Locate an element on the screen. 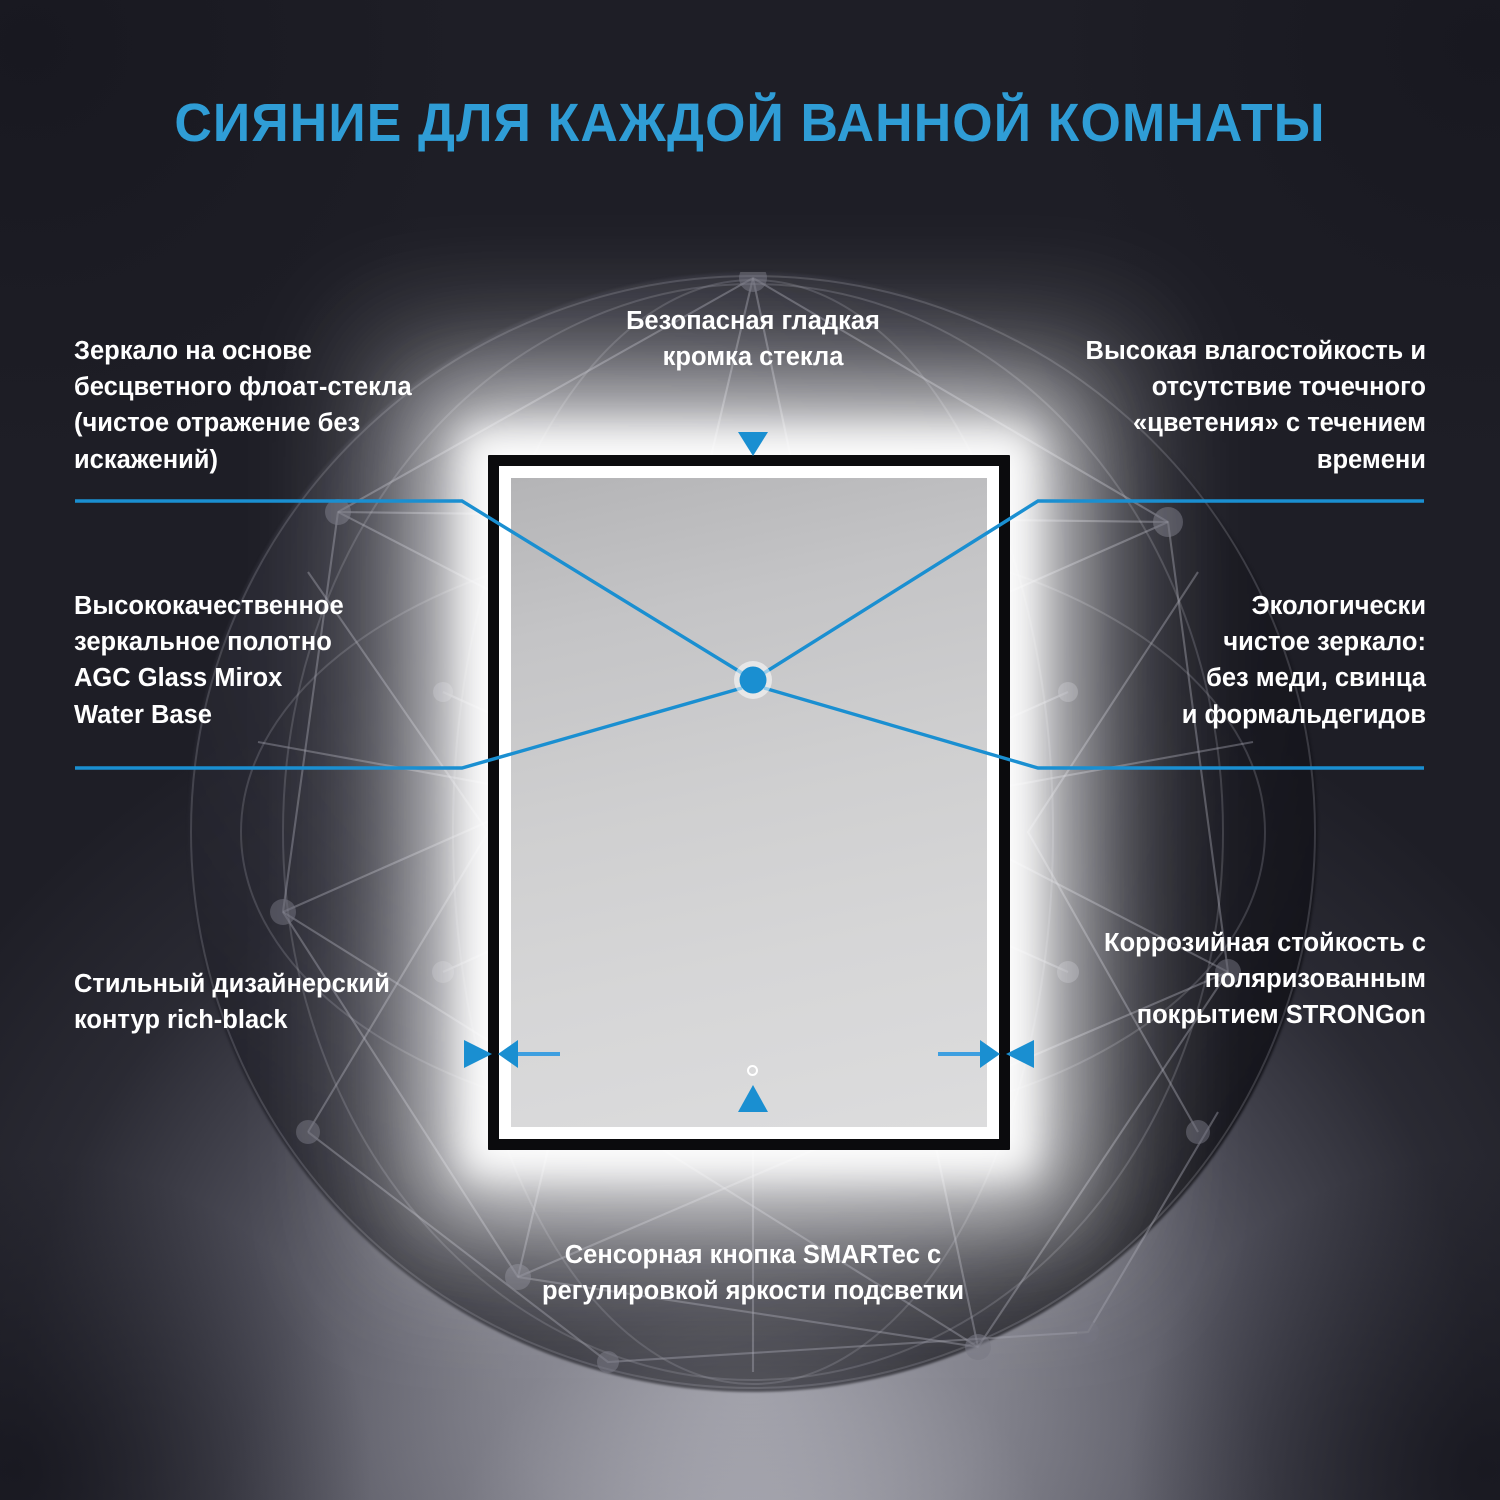 This screenshot has height=1500, width=1500. connector-smartec-touch-button is located at coordinates (753, 1155).